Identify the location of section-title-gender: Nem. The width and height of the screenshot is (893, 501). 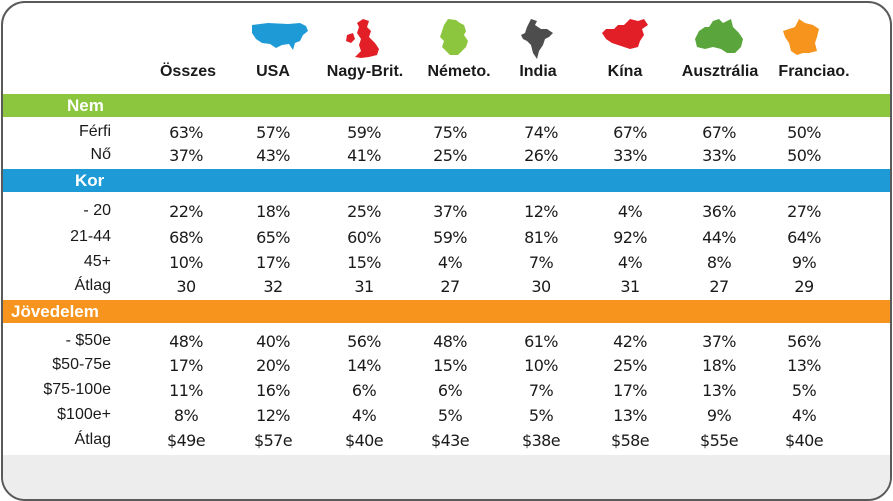
(85, 105).